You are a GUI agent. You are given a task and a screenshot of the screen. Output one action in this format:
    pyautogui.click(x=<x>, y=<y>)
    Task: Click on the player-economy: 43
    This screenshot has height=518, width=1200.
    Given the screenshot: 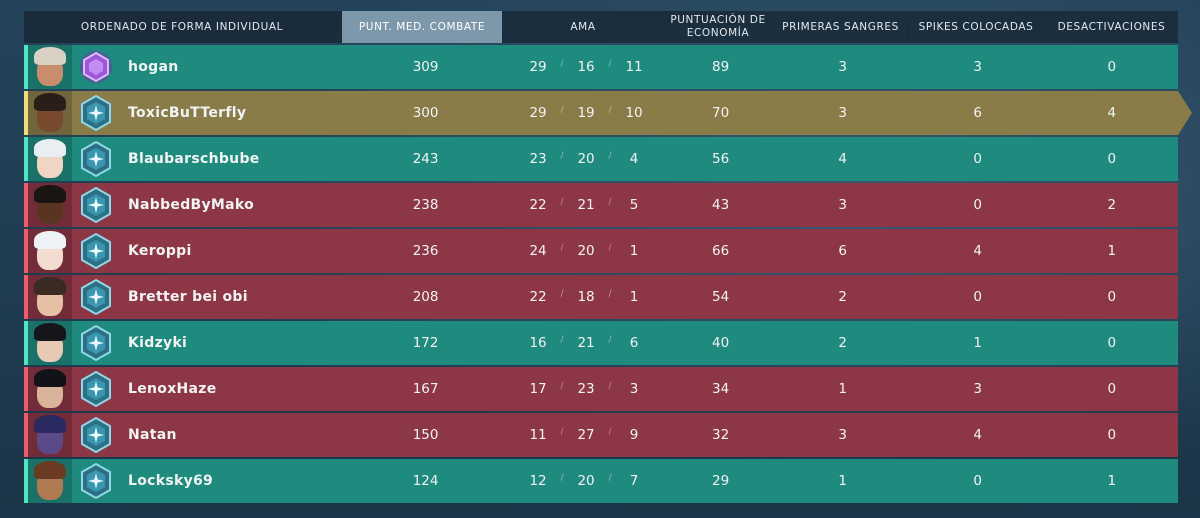 What is the action you would take?
    pyautogui.click(x=721, y=205)
    